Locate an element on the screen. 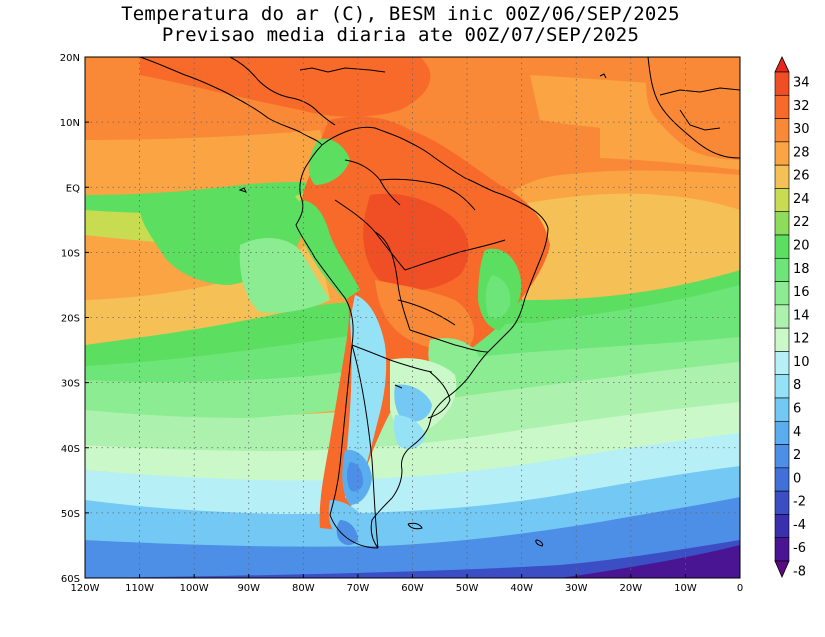 Image resolution: width=825 pixels, height=637 pixels. latitude-ticks: 20N 10N EQ 10S 20S 30S 40S 50S 60S is located at coordinates (74, 319).